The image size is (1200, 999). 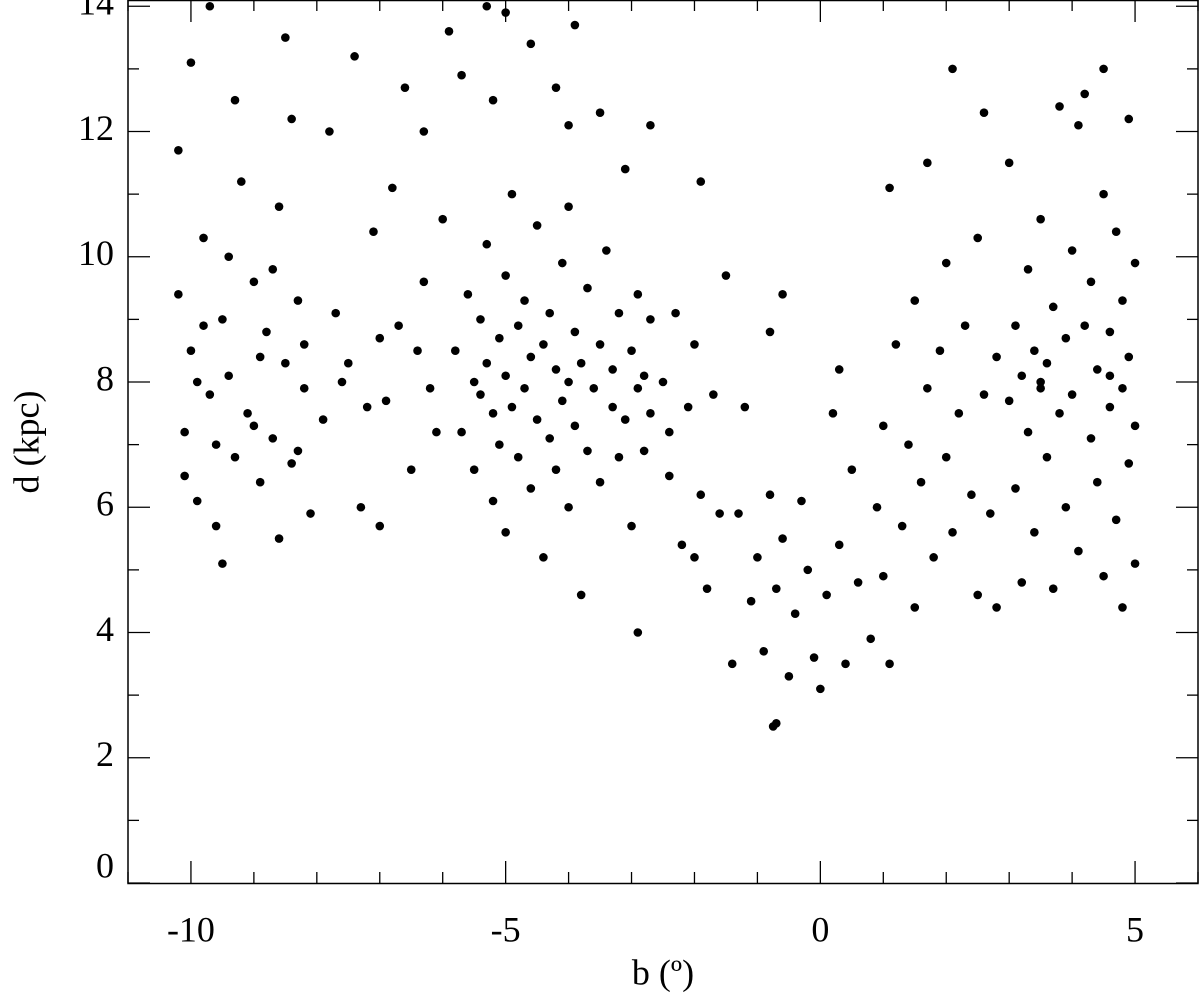 I want to click on y-tick-label: 6, so click(x=105, y=504).